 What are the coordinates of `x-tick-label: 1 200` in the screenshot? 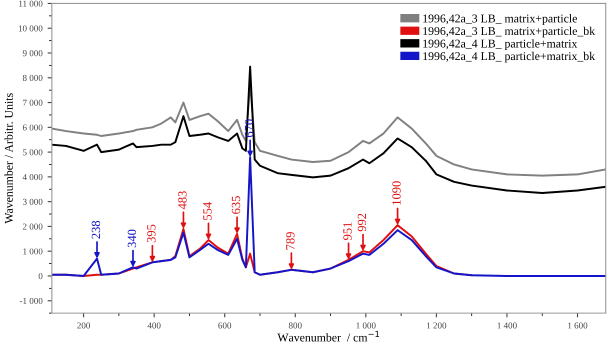 It's located at (436, 325).